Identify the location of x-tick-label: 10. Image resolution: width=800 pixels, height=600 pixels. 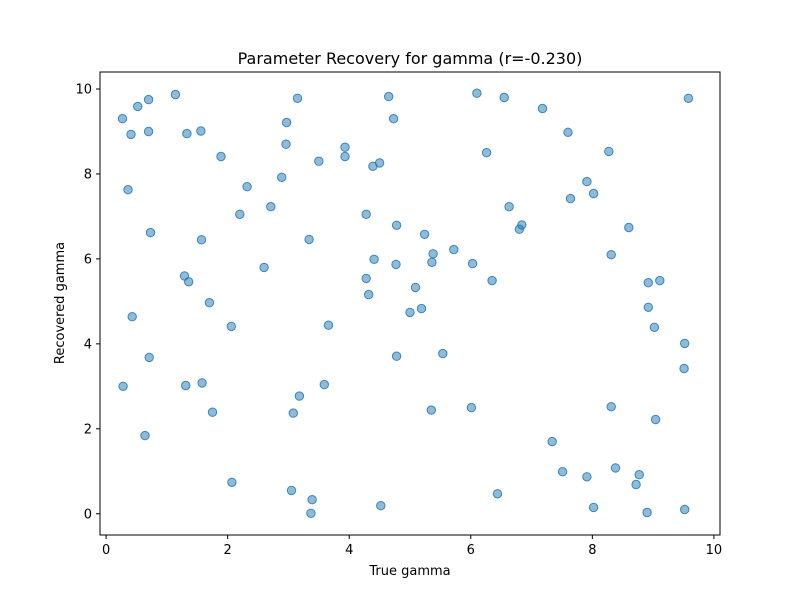
(714, 550).